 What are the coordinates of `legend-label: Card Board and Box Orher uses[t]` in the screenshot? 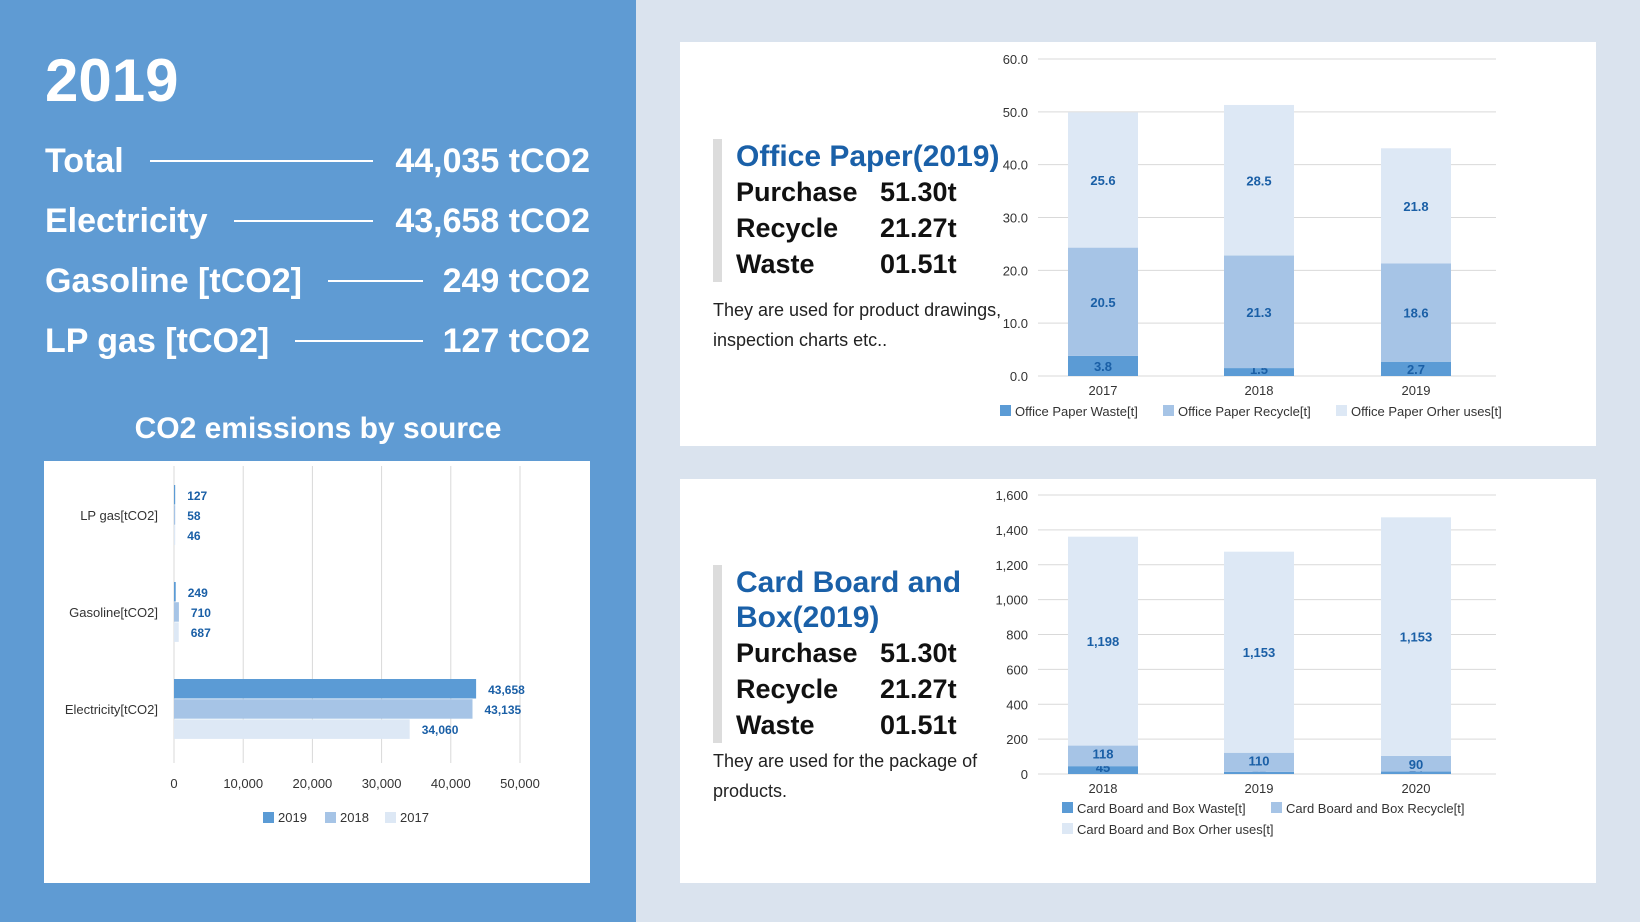 It's located at (1175, 829).